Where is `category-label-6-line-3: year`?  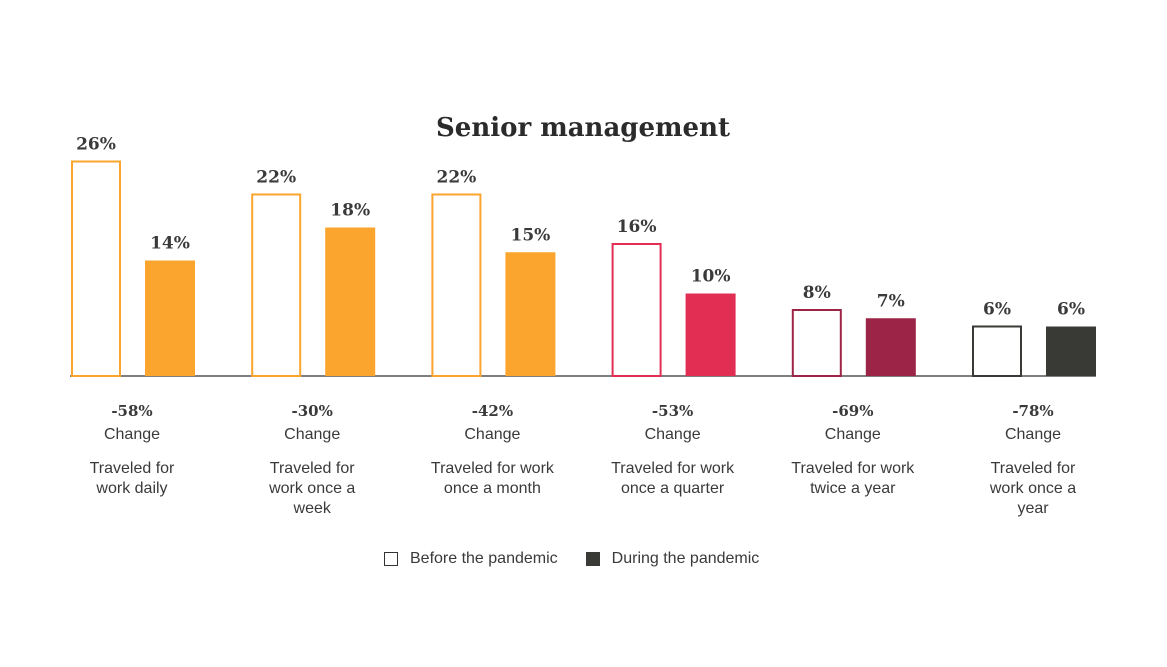
category-label-6-line-3: year is located at coordinates (1033, 508).